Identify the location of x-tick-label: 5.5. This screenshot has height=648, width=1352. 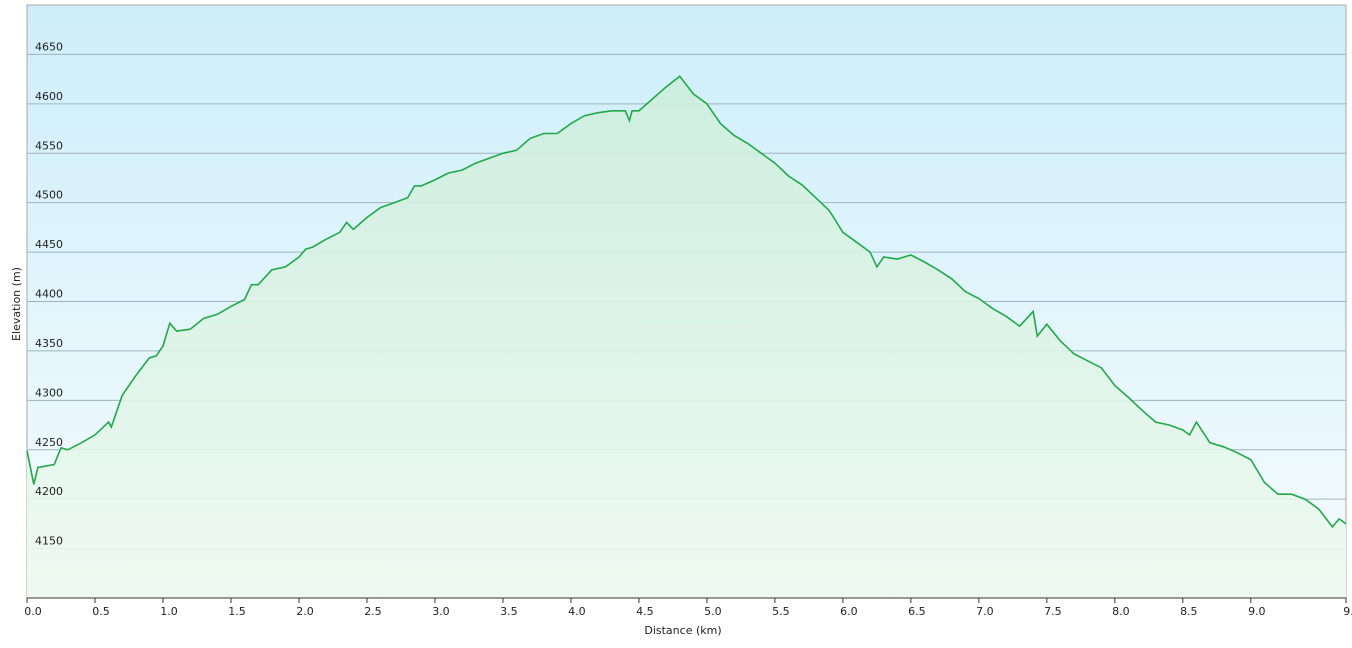
(781, 611).